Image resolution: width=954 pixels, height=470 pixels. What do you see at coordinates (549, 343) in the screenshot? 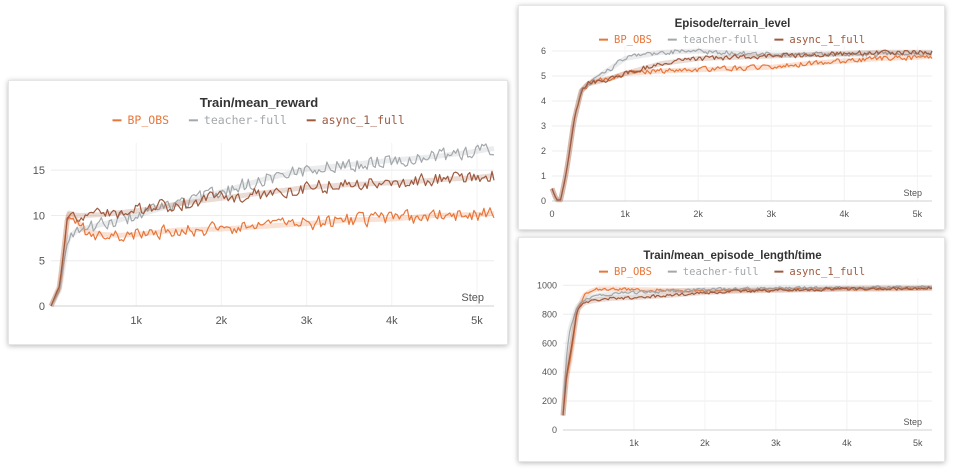
I see `y-tick-label: 600` at bounding box center [549, 343].